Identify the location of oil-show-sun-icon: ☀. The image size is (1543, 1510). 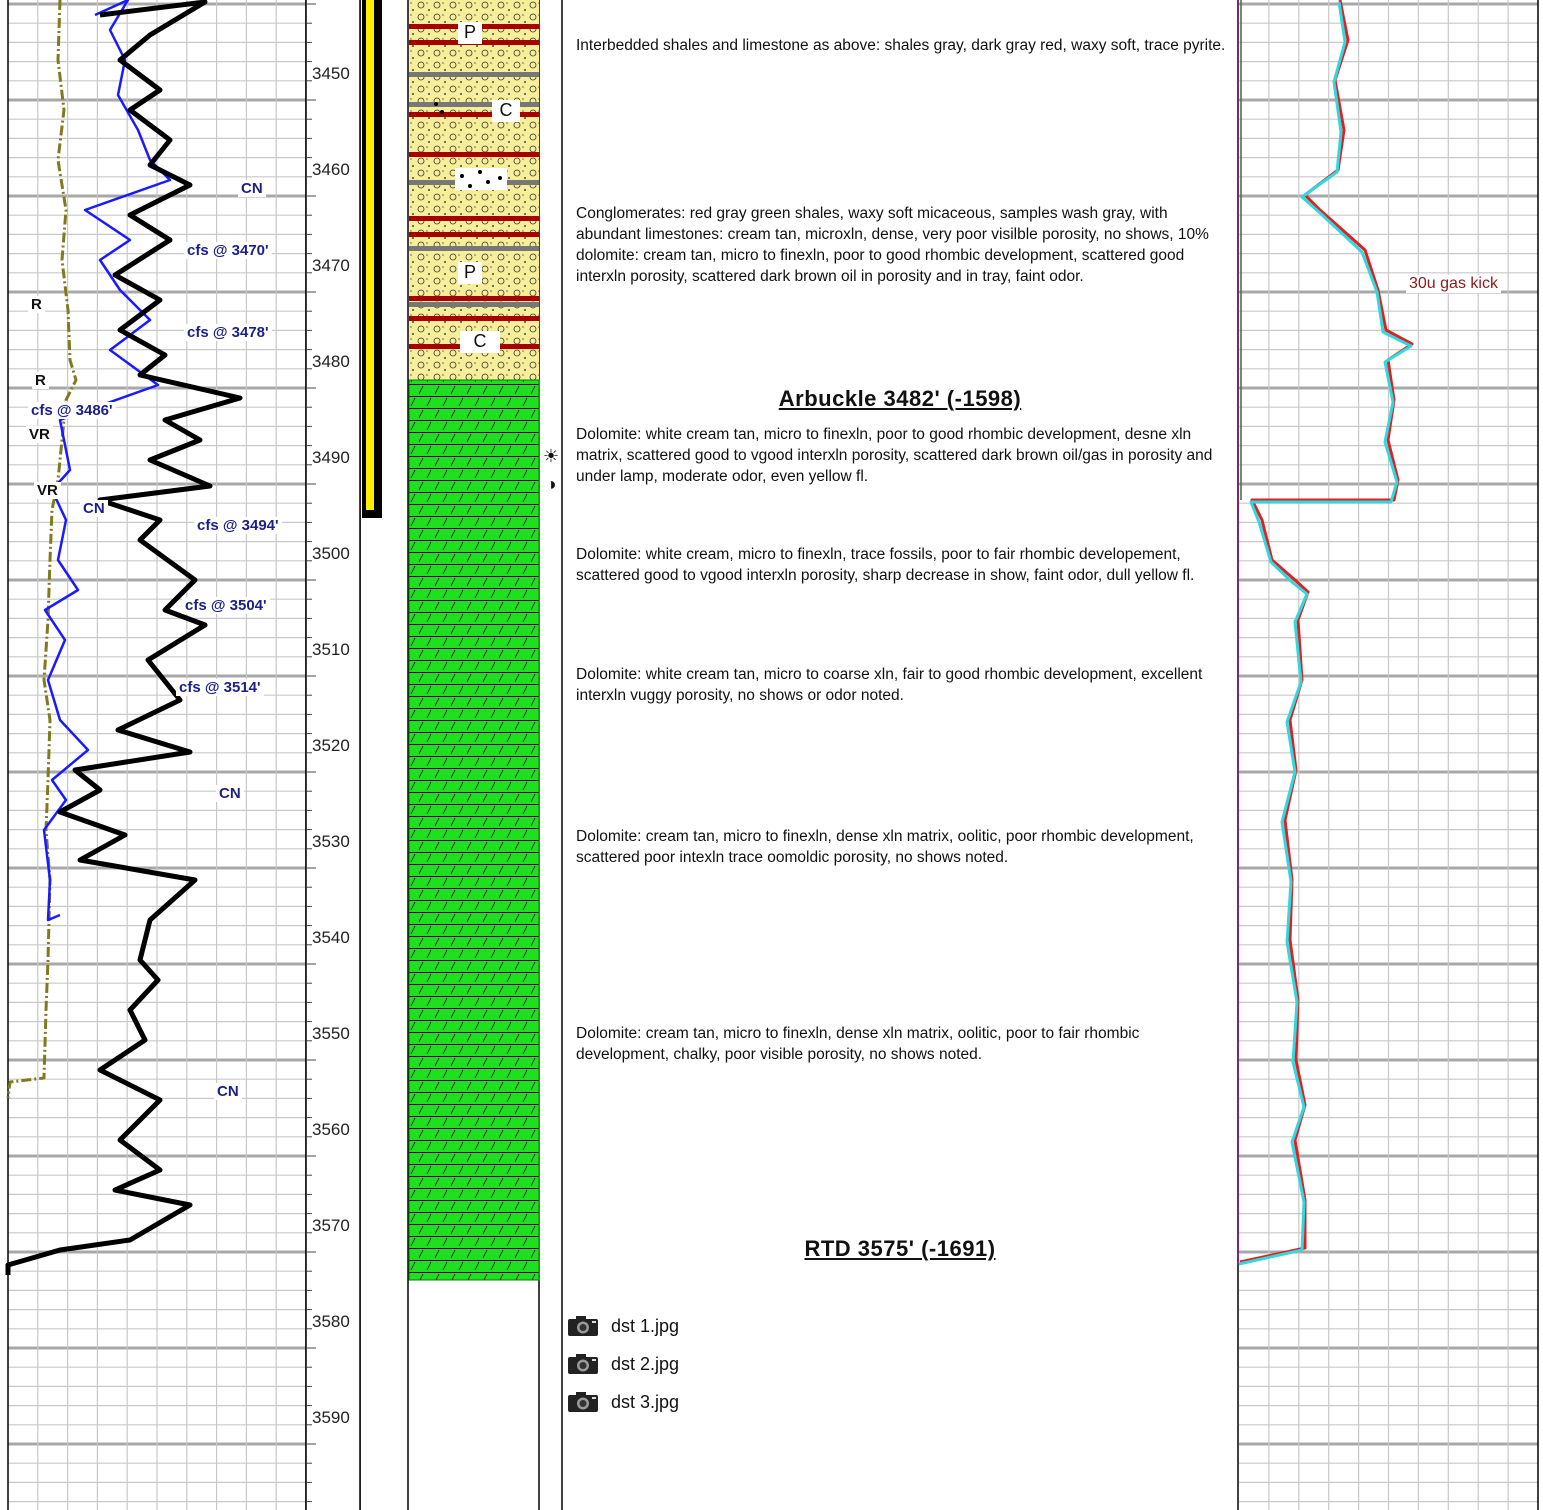
(551, 456).